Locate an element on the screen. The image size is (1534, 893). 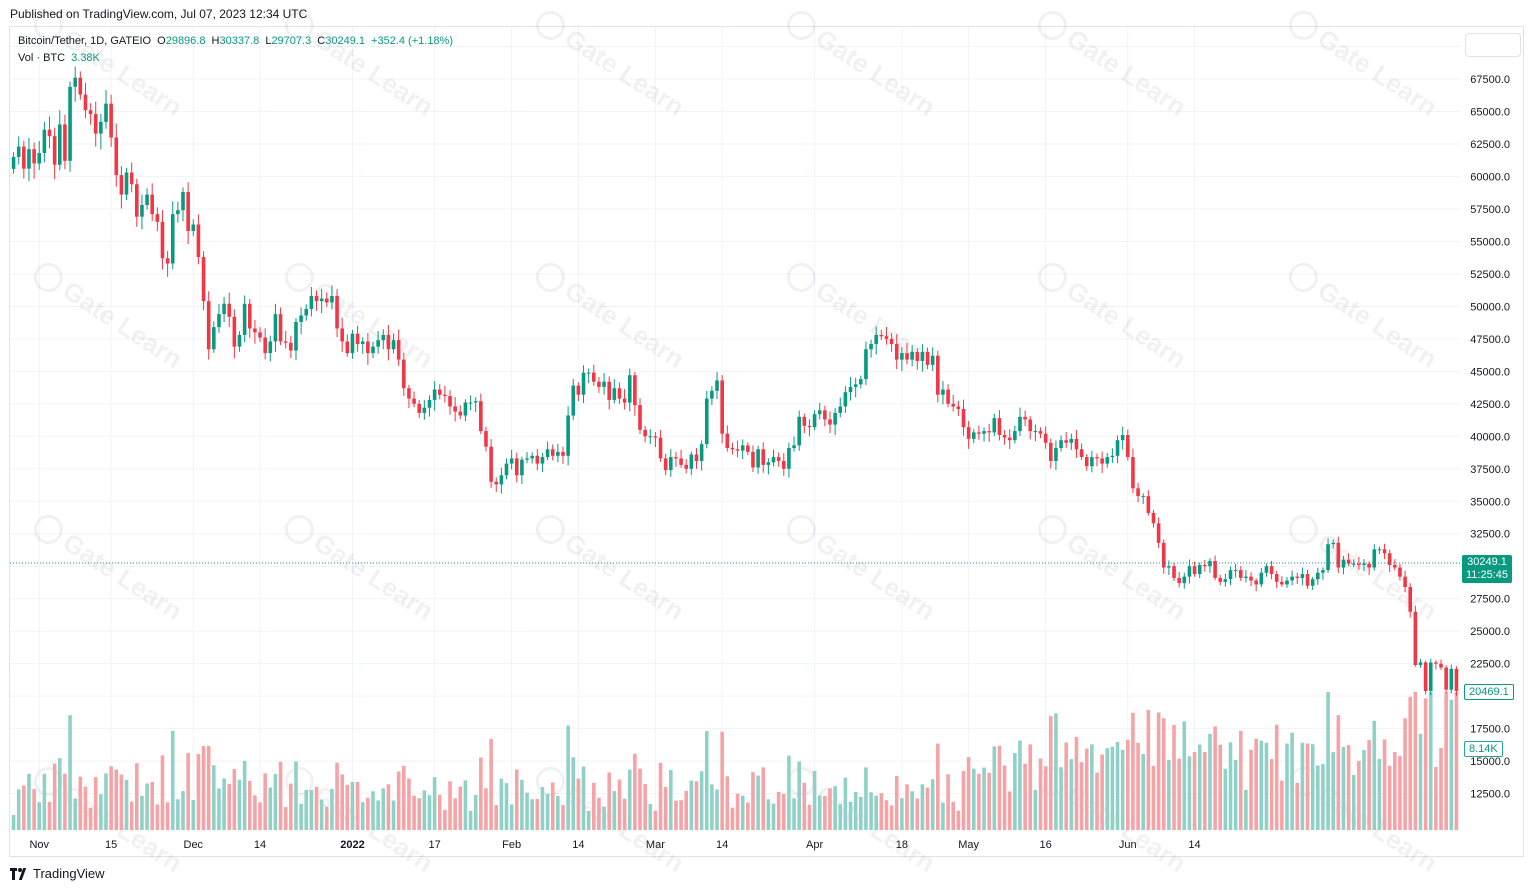
volume-label: Vol · BTC is located at coordinates (42, 58).